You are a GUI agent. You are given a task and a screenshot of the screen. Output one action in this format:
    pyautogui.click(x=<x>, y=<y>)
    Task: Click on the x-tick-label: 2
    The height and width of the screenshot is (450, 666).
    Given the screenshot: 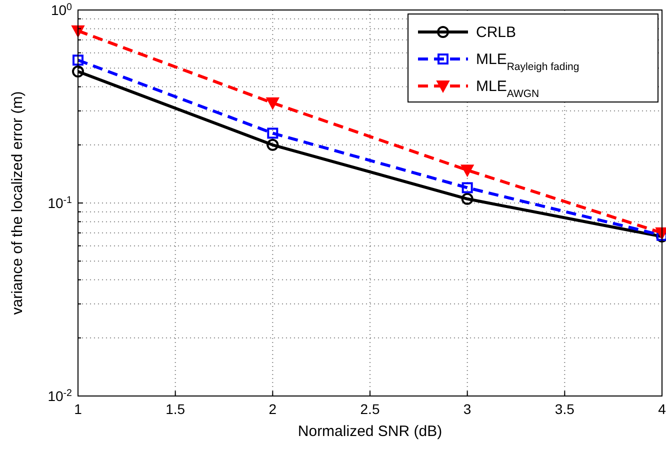 What is the action you would take?
    pyautogui.click(x=272, y=409)
    